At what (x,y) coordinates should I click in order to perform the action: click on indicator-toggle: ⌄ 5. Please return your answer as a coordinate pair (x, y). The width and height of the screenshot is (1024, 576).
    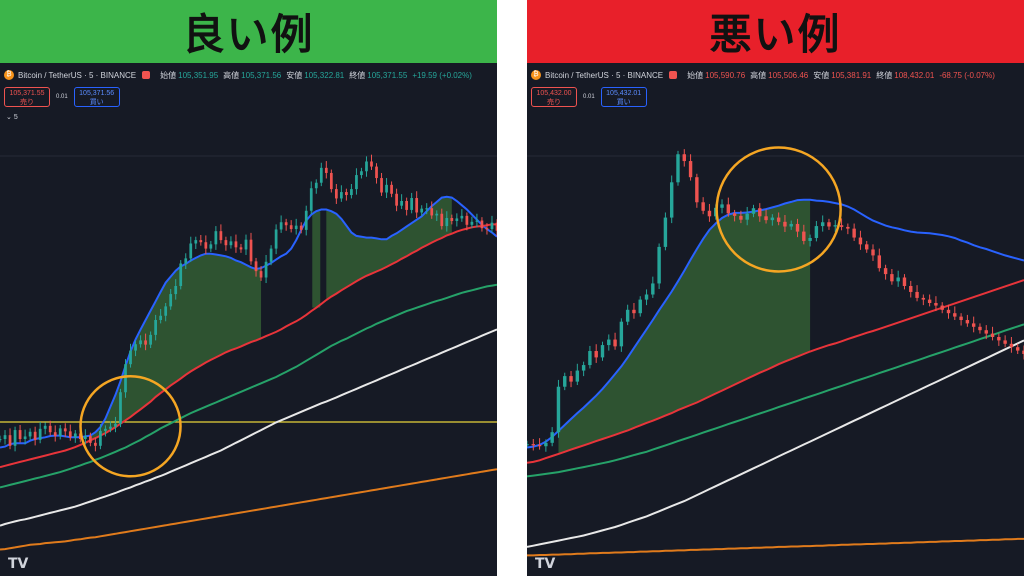
    Looking at the image, I should click on (12, 117).